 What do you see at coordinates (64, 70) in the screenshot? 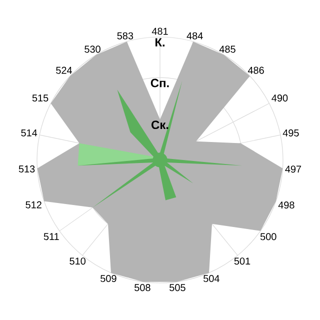
I see `spoke-label: 524` at bounding box center [64, 70].